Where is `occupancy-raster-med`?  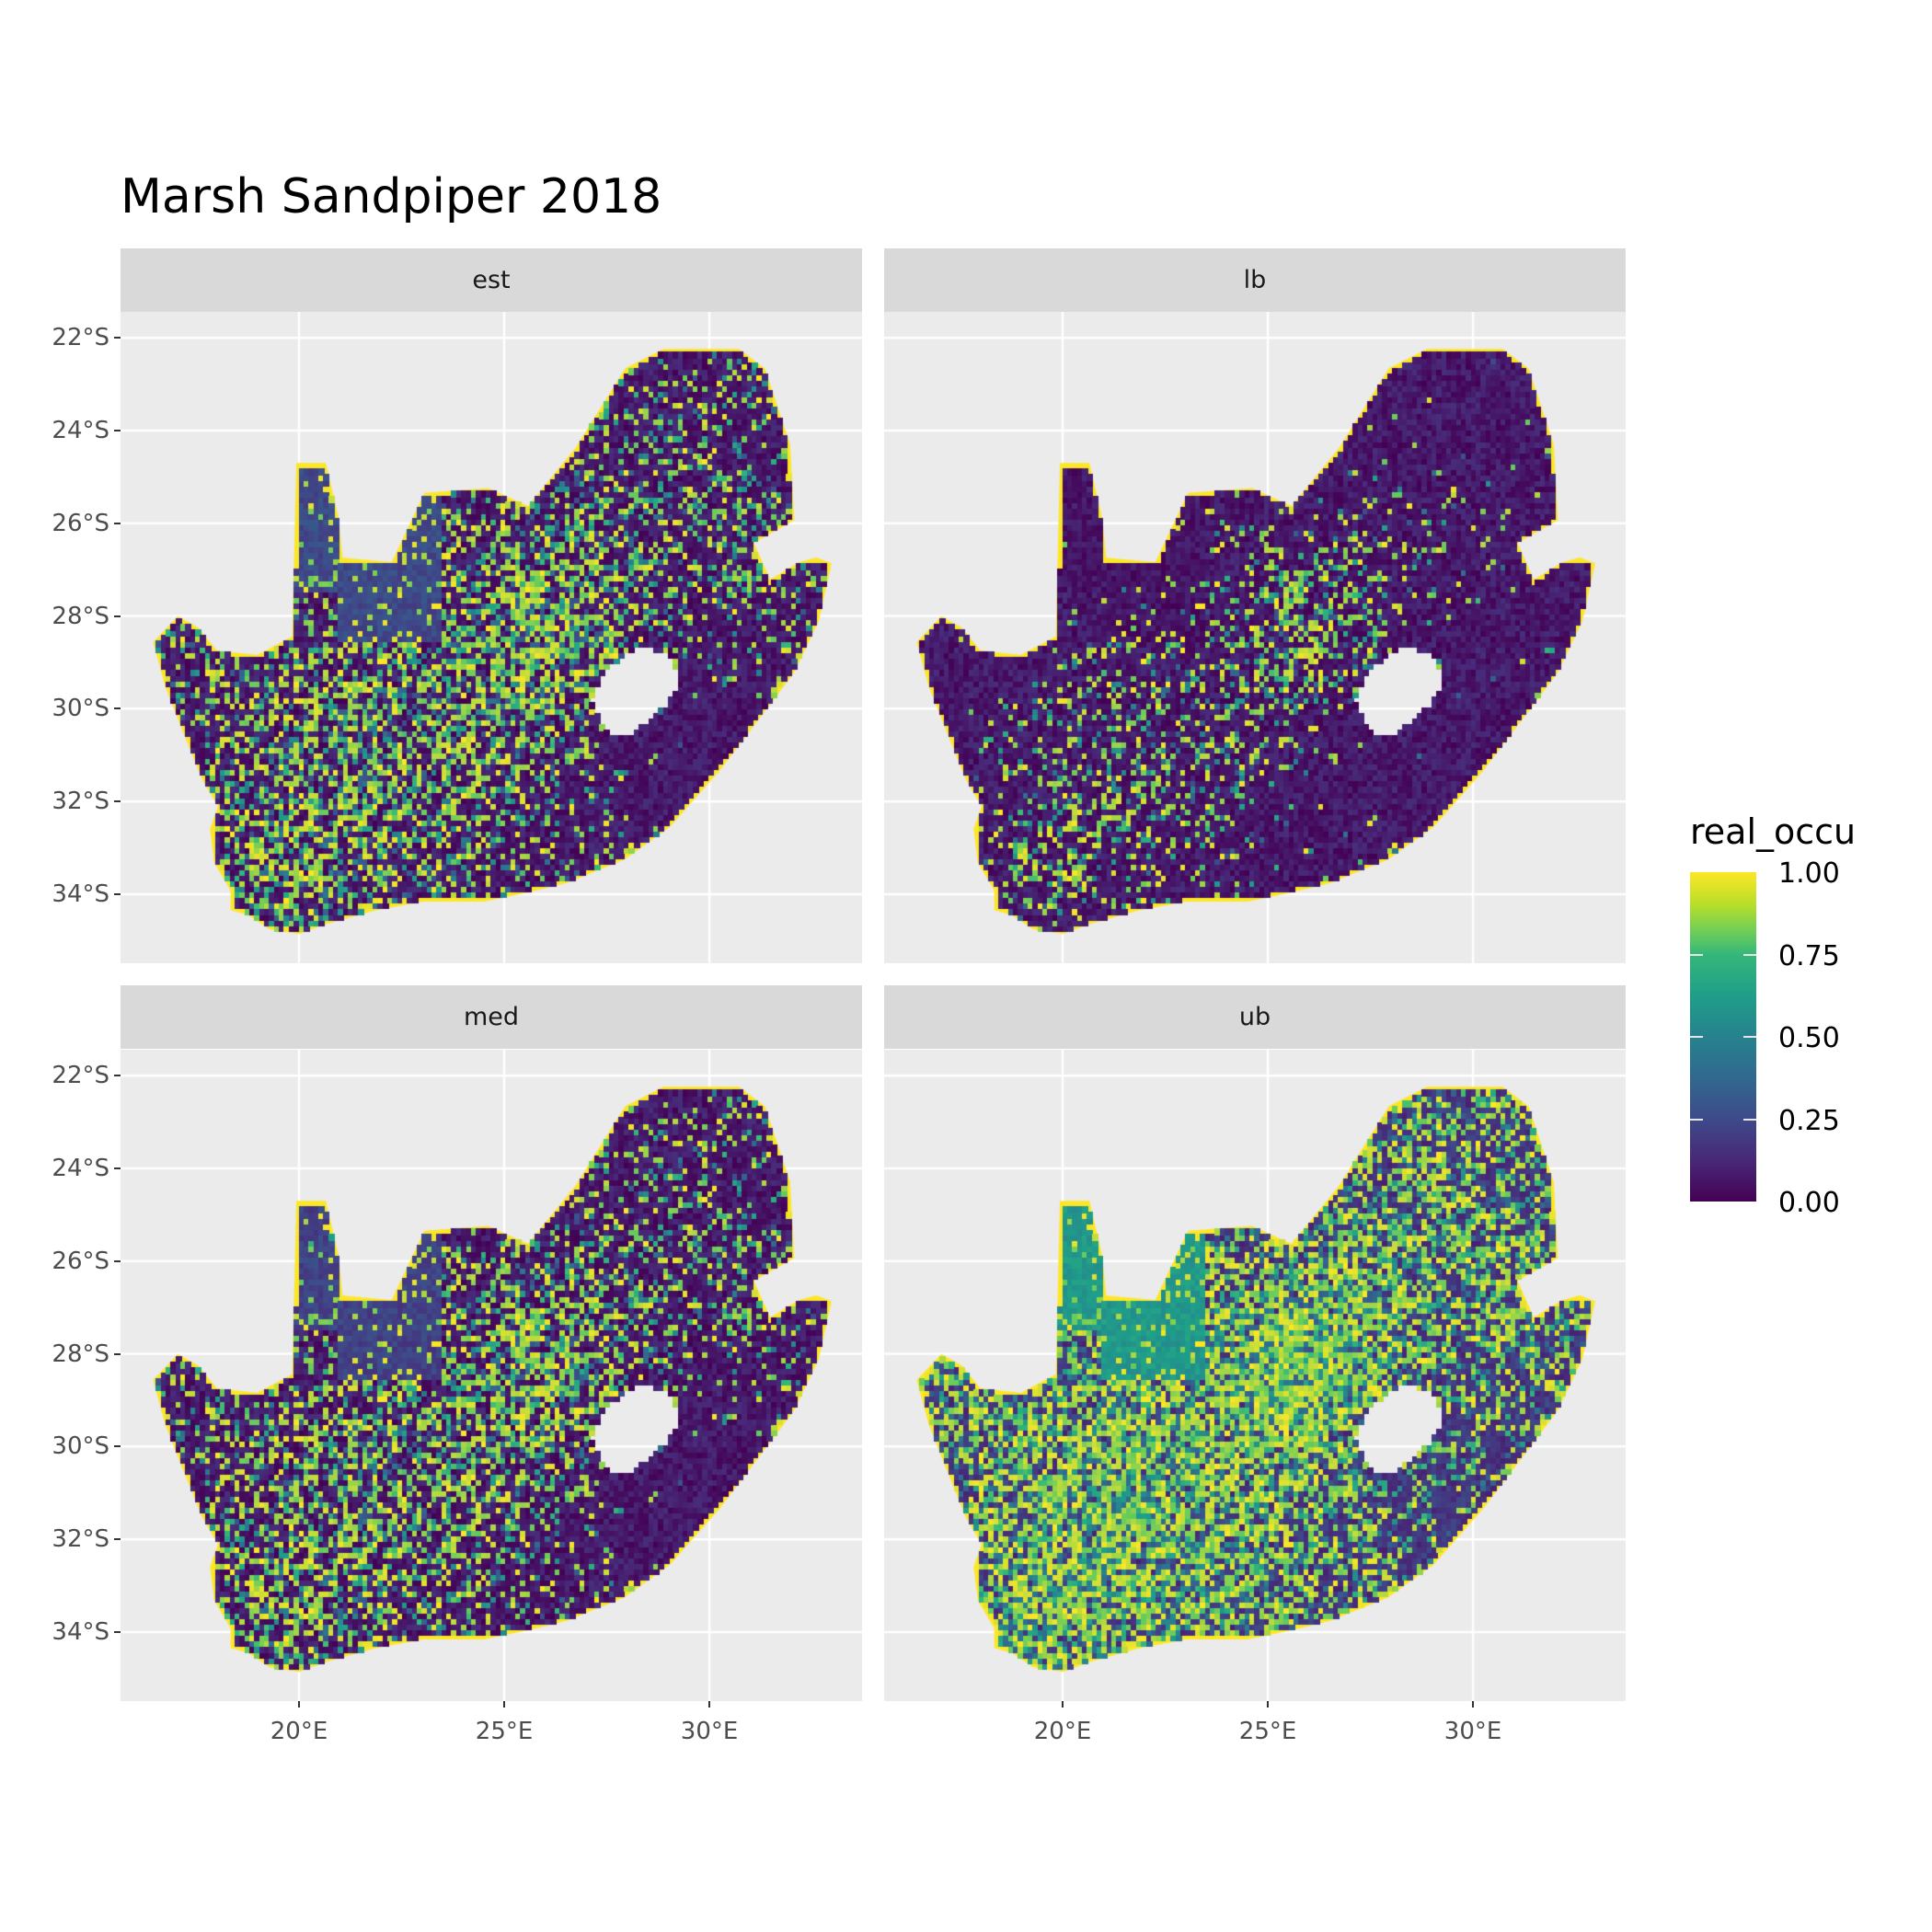
occupancy-raster-med is located at coordinates (492, 1375).